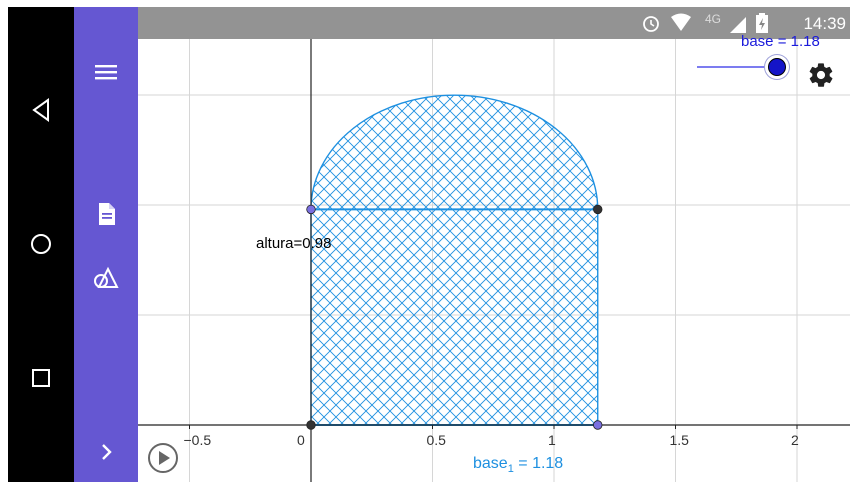 The width and height of the screenshot is (850, 482). I want to click on base1-value: = 1.18, so click(538, 463).